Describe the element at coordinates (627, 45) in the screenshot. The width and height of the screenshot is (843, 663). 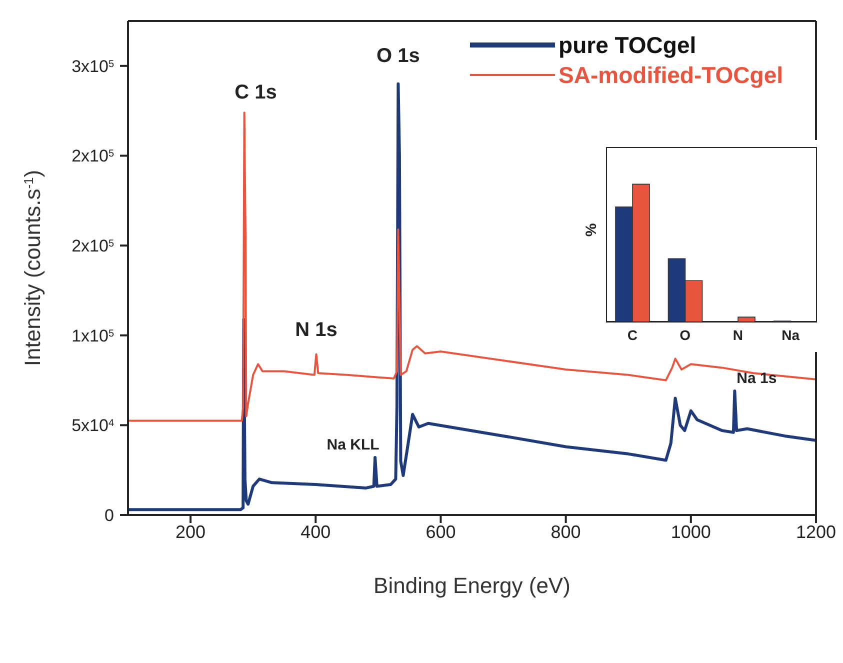
I see `legend-label: pure TOCgel` at that location.